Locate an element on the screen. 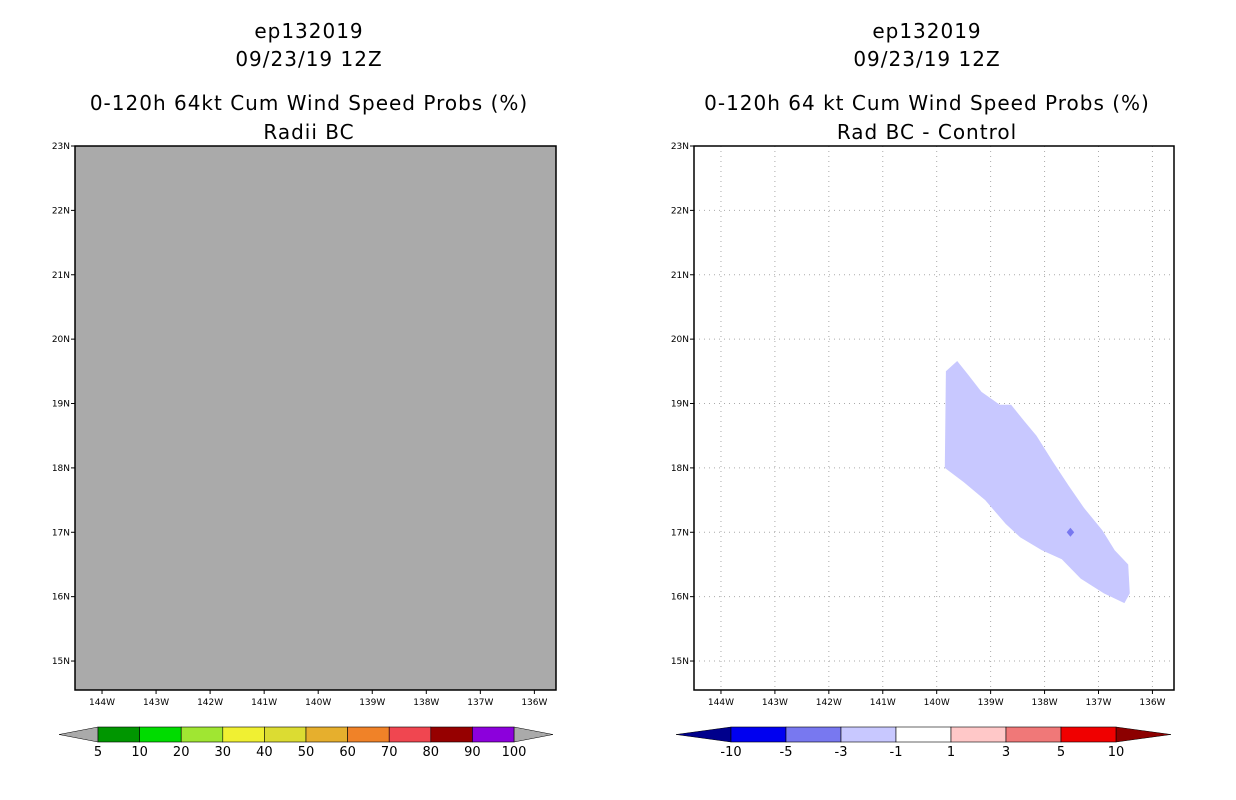  left-subtitle: Radii BC is located at coordinates (309, 132).